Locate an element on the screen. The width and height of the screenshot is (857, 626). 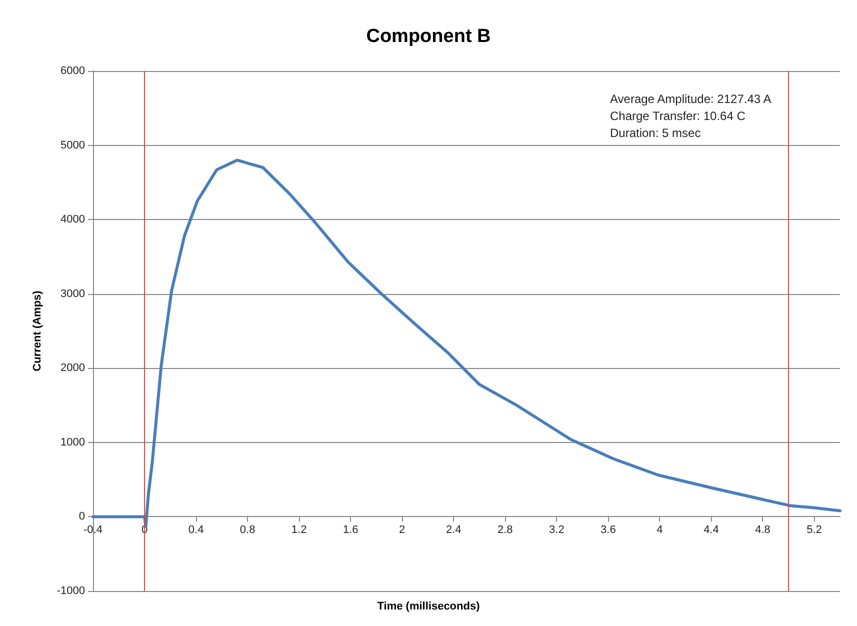
y-axis-title: Current (Amps) is located at coordinates (38, 331).